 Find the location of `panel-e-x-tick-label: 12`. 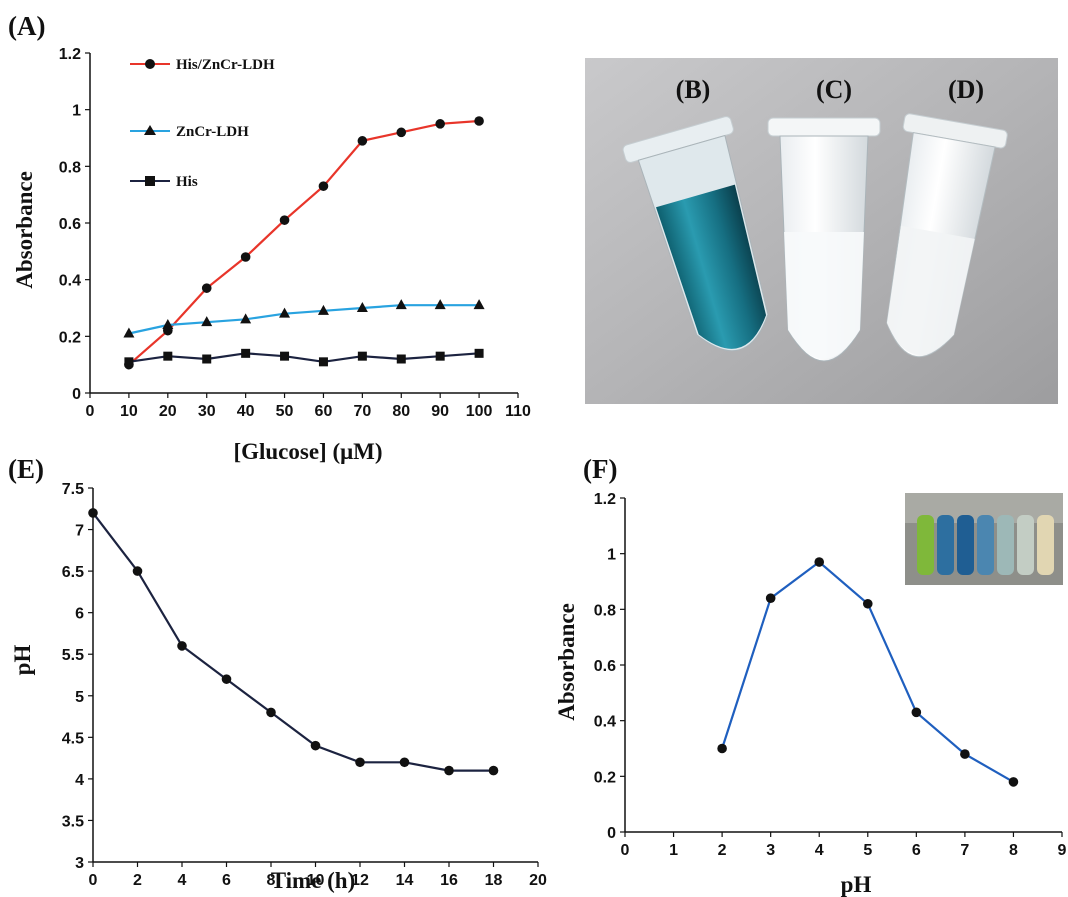

panel-e-x-tick-label: 12 is located at coordinates (360, 880).